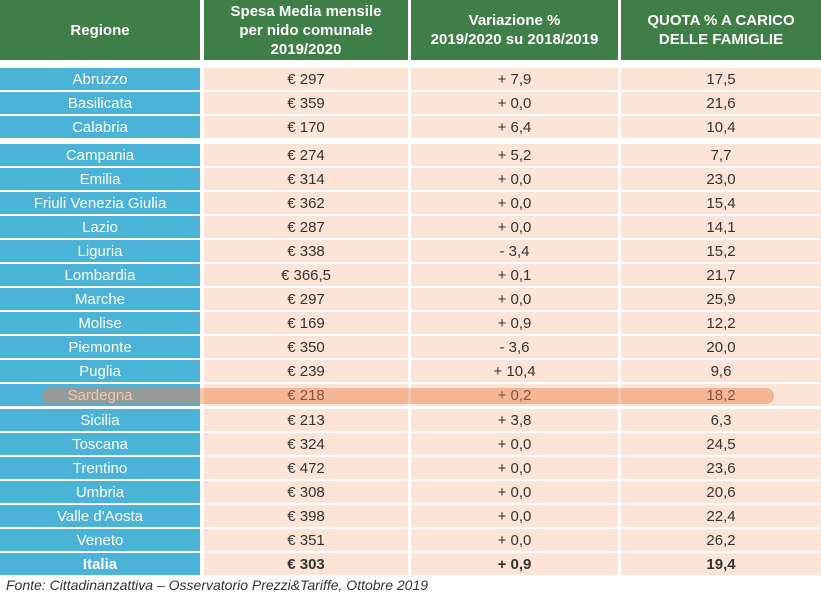 The image size is (821, 599). What do you see at coordinates (514, 275) in the screenshot?
I see `cell-variazione: + 0,1` at bounding box center [514, 275].